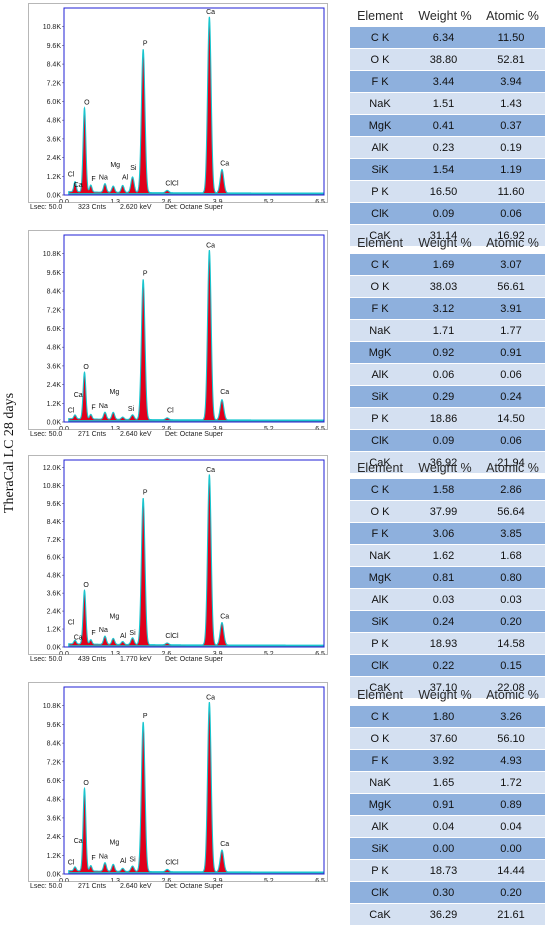  What do you see at coordinates (92, 659) in the screenshot?
I see `status-cnts: 439 Cnts` at bounding box center [92, 659].